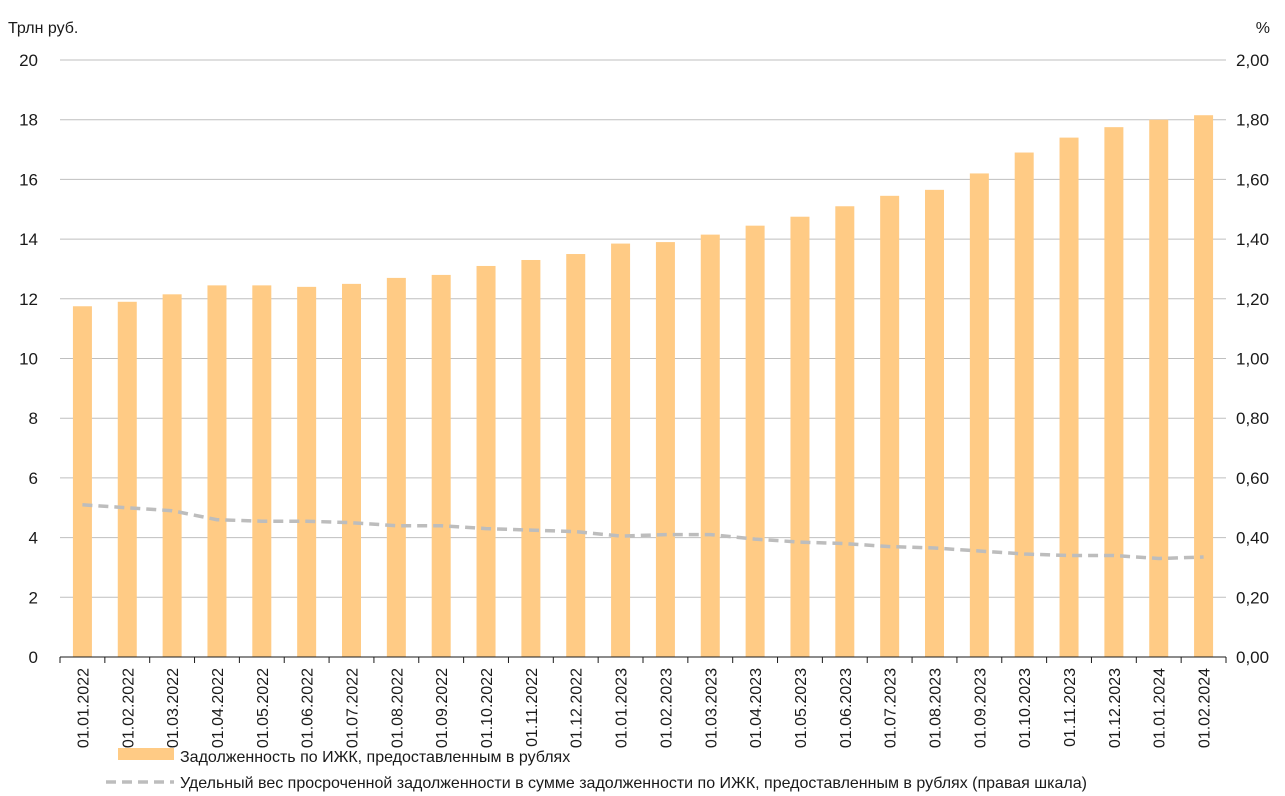  Describe the element at coordinates (146, 754) in the screenshot. I see `legend-bar-swatch` at that location.